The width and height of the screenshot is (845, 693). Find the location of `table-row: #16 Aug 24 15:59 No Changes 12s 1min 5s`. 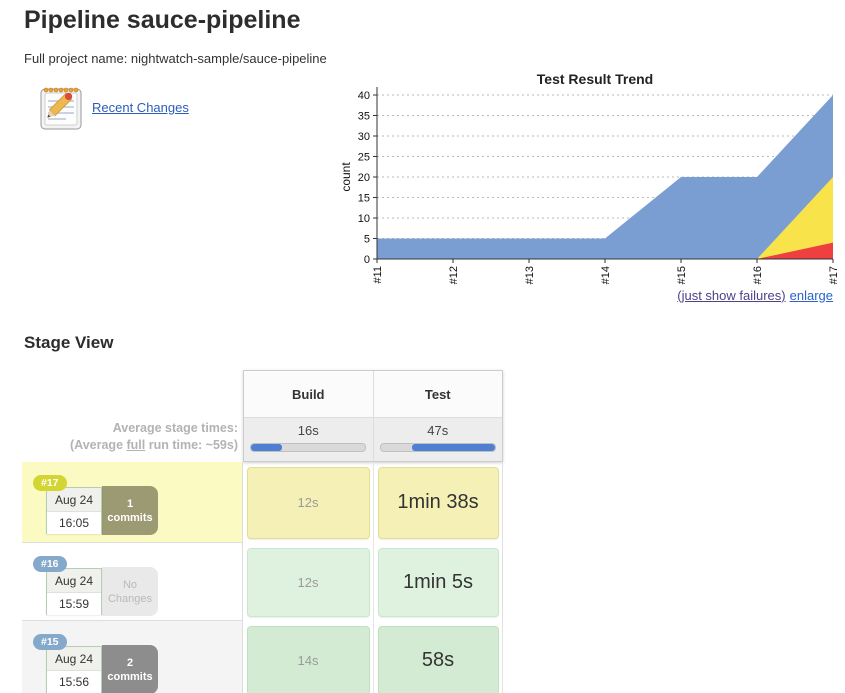

table-row: #16 Aug 24 15:59 No Changes 12s 1min 5s is located at coordinates (262, 582).